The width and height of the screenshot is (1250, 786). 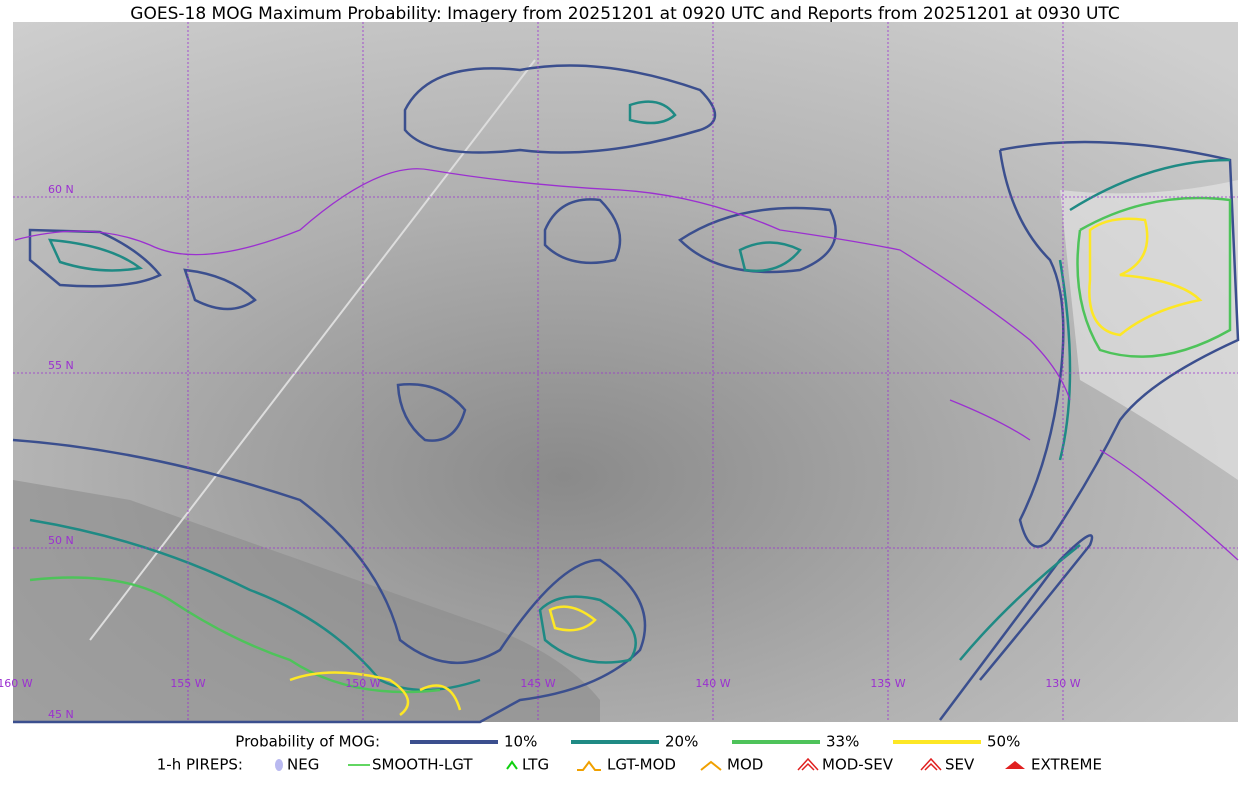 What do you see at coordinates (535, 765) in the screenshot?
I see `pirep-label: LTG` at bounding box center [535, 765].